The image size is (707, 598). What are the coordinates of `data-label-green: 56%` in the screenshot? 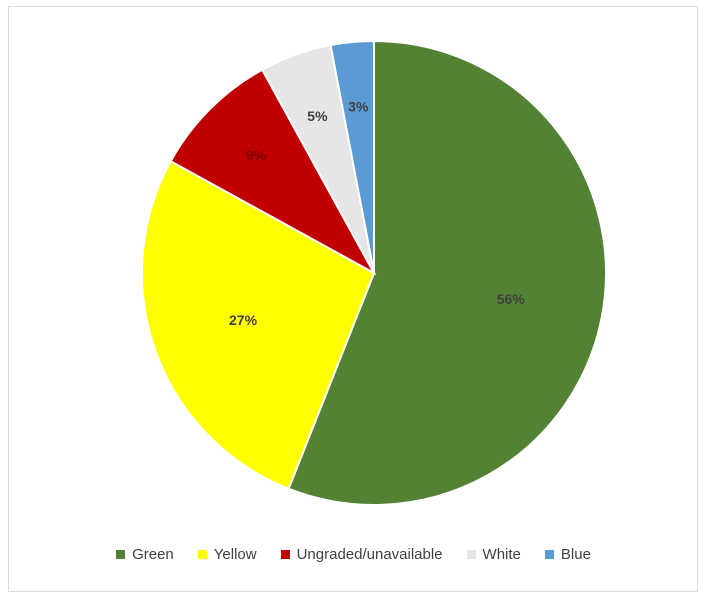 It's located at (511, 299).